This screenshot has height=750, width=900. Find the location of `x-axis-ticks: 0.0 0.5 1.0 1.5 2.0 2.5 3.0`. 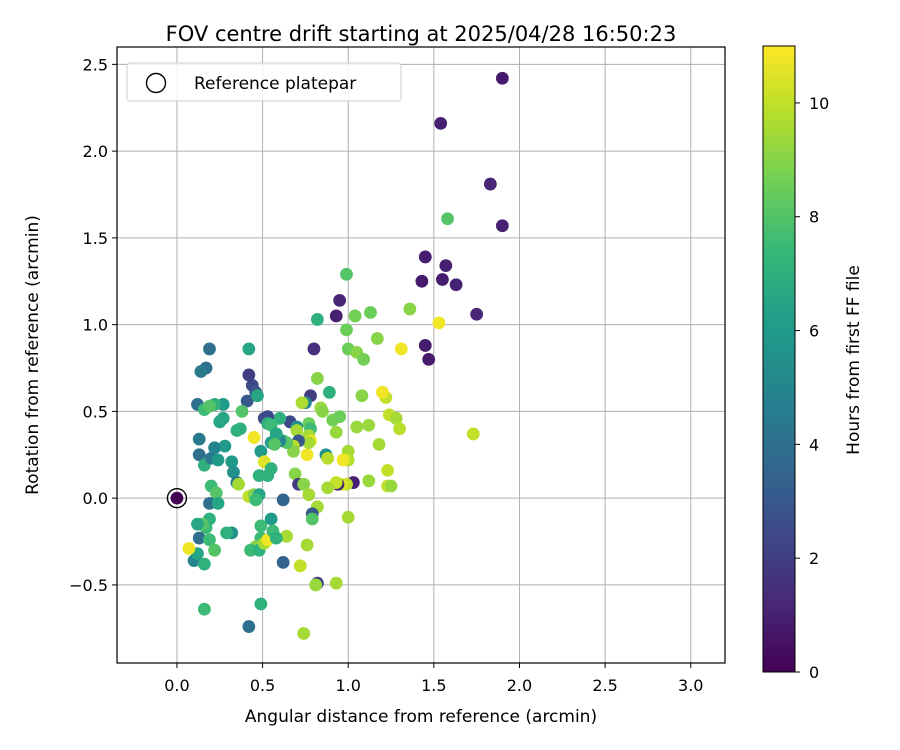

x-axis-ticks: 0.0 0.5 1.0 1.5 2.0 2.5 3.0 is located at coordinates (433, 679).